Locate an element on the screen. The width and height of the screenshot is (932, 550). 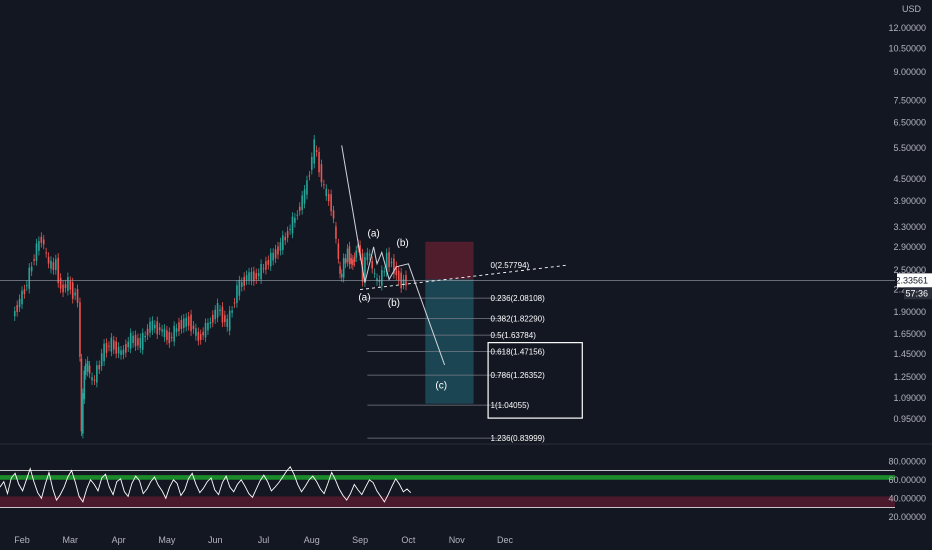
wave-label: (c) is located at coordinates (441, 385).